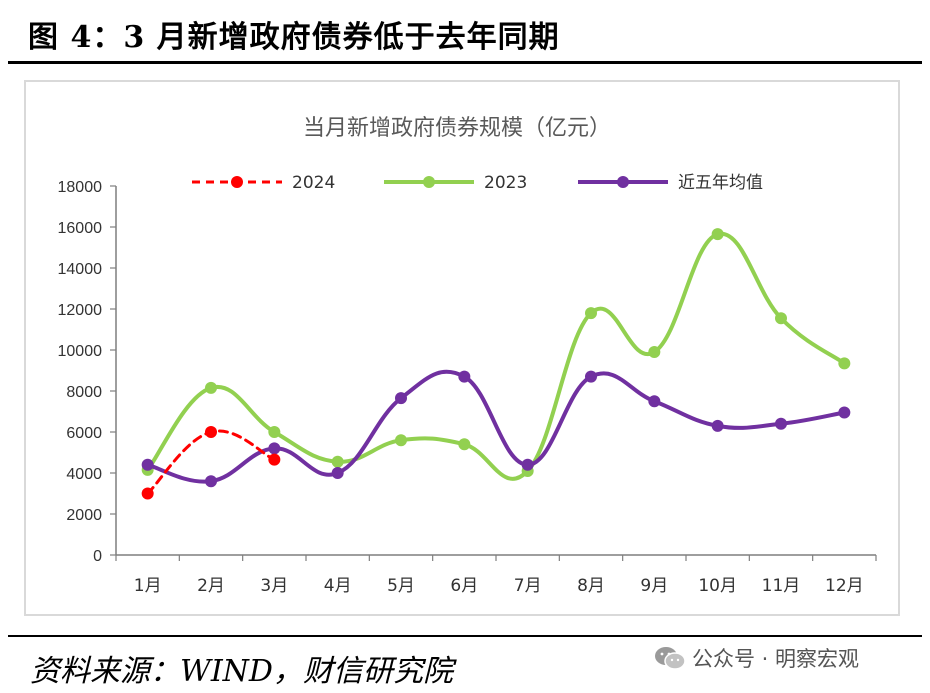 The height and width of the screenshot is (693, 930). What do you see at coordinates (84, 515) in the screenshot?
I see `y-tick-label: 2000` at bounding box center [84, 515].